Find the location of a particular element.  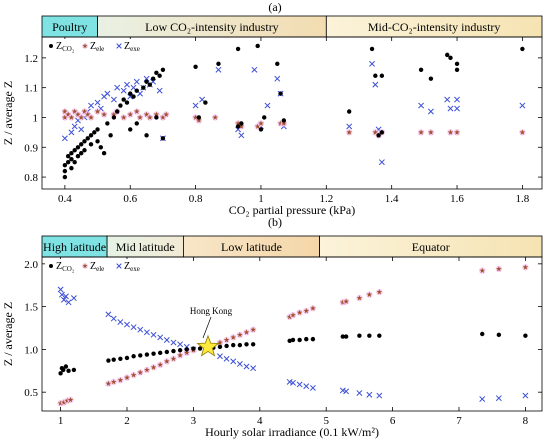

band-label-a-1: Low CO₂-intensity industry is located at coordinates (212, 27).